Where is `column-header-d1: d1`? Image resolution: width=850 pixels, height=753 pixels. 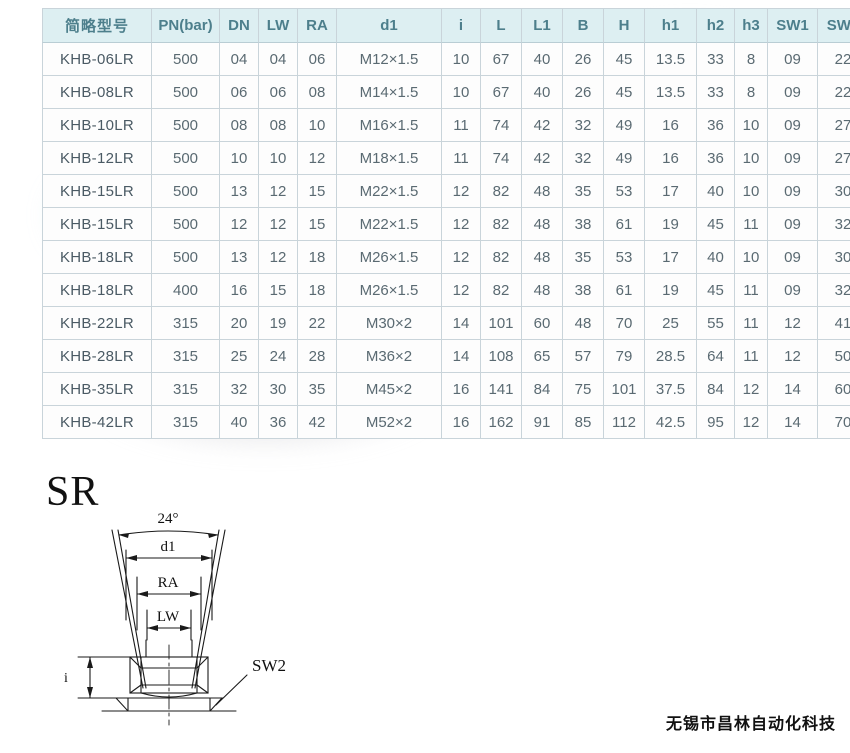
column-header-d1: d1 is located at coordinates (389, 25).